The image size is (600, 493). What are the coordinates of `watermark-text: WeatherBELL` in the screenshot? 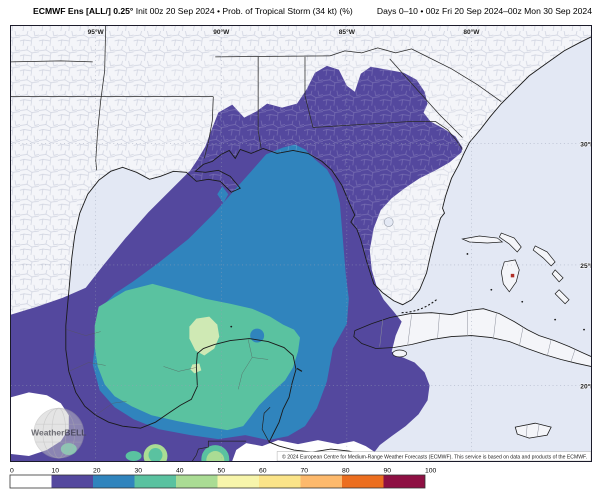 It's located at (58, 433).